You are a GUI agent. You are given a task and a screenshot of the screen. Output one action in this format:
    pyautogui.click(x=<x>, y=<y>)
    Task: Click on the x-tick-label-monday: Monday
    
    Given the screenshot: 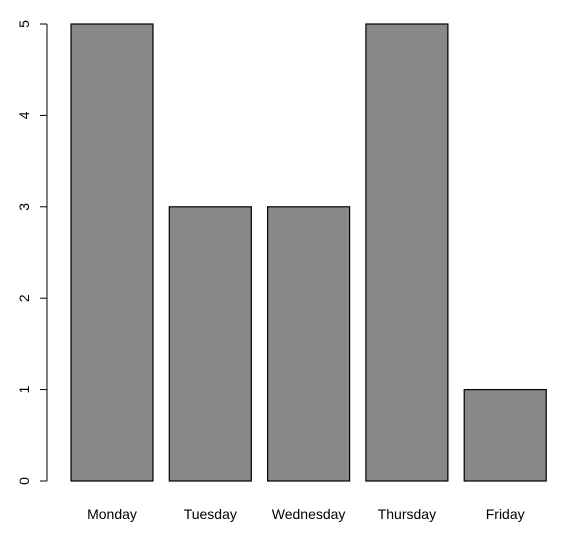 What is the action you would take?
    pyautogui.click(x=112, y=514)
    